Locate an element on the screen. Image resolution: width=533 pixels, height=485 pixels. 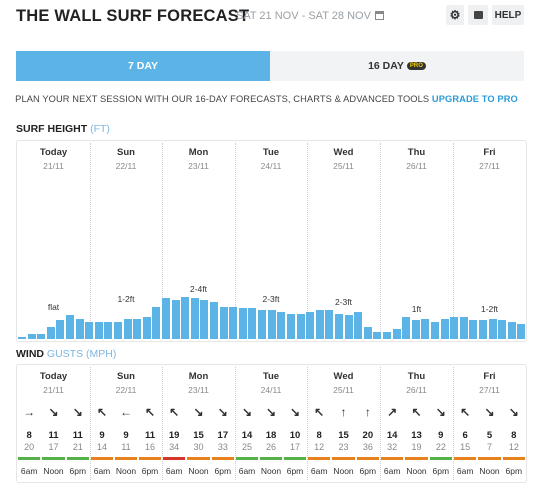
wind-entry: ↘ 11 21 is located at coordinates (78, 427).